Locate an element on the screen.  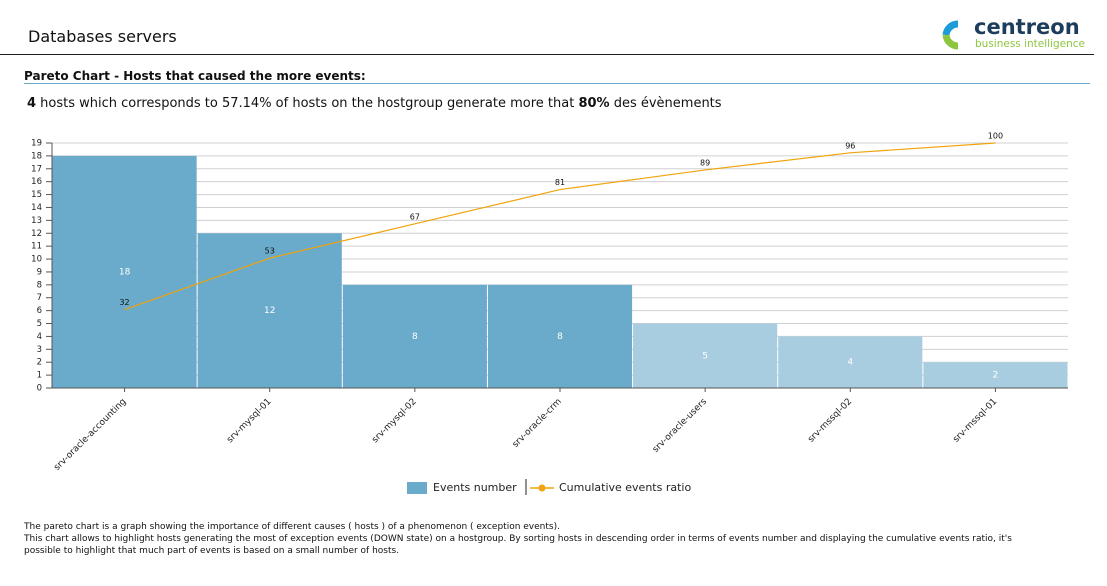
line-value-label: 53 is located at coordinates (270, 251).